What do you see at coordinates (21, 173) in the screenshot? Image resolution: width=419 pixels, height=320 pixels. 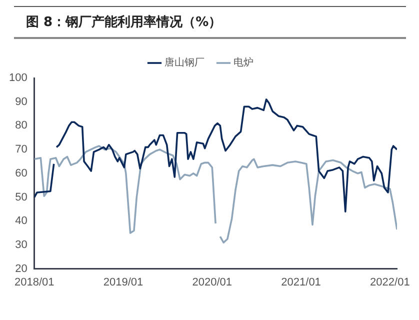 I see `y-tick-label: 60` at bounding box center [21, 173].